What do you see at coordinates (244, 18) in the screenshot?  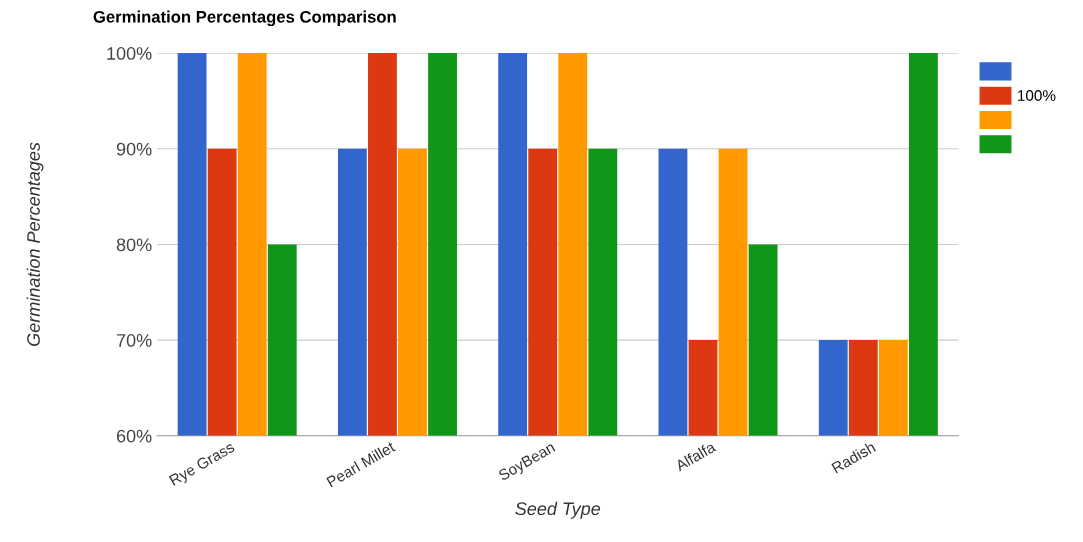 I see `chart-title: Germination Percentages Comparison` at bounding box center [244, 18].